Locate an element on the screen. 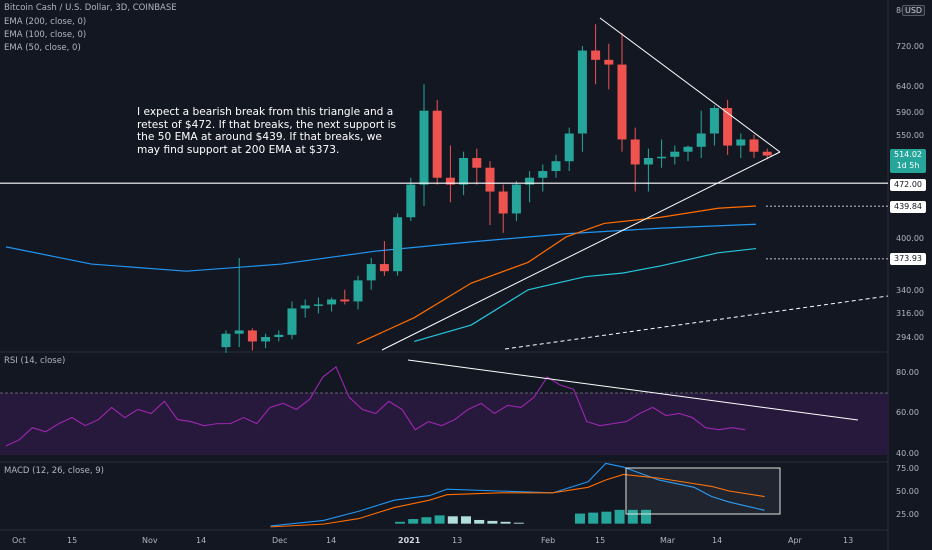  bar-countdown: 1d 5h is located at coordinates (908, 165).